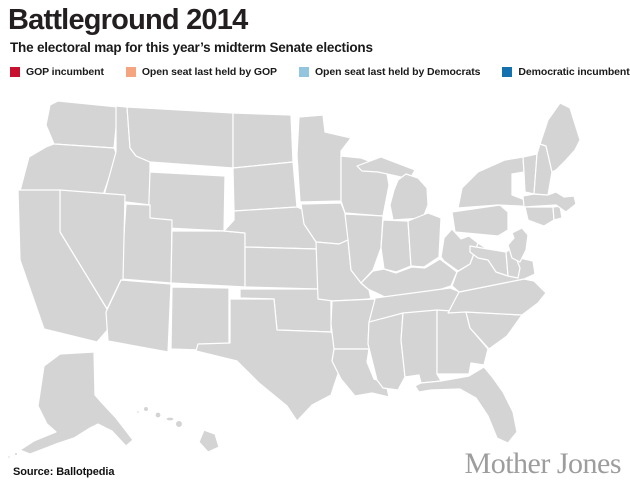  Describe the element at coordinates (396, 246) in the screenshot. I see `state-in` at that location.